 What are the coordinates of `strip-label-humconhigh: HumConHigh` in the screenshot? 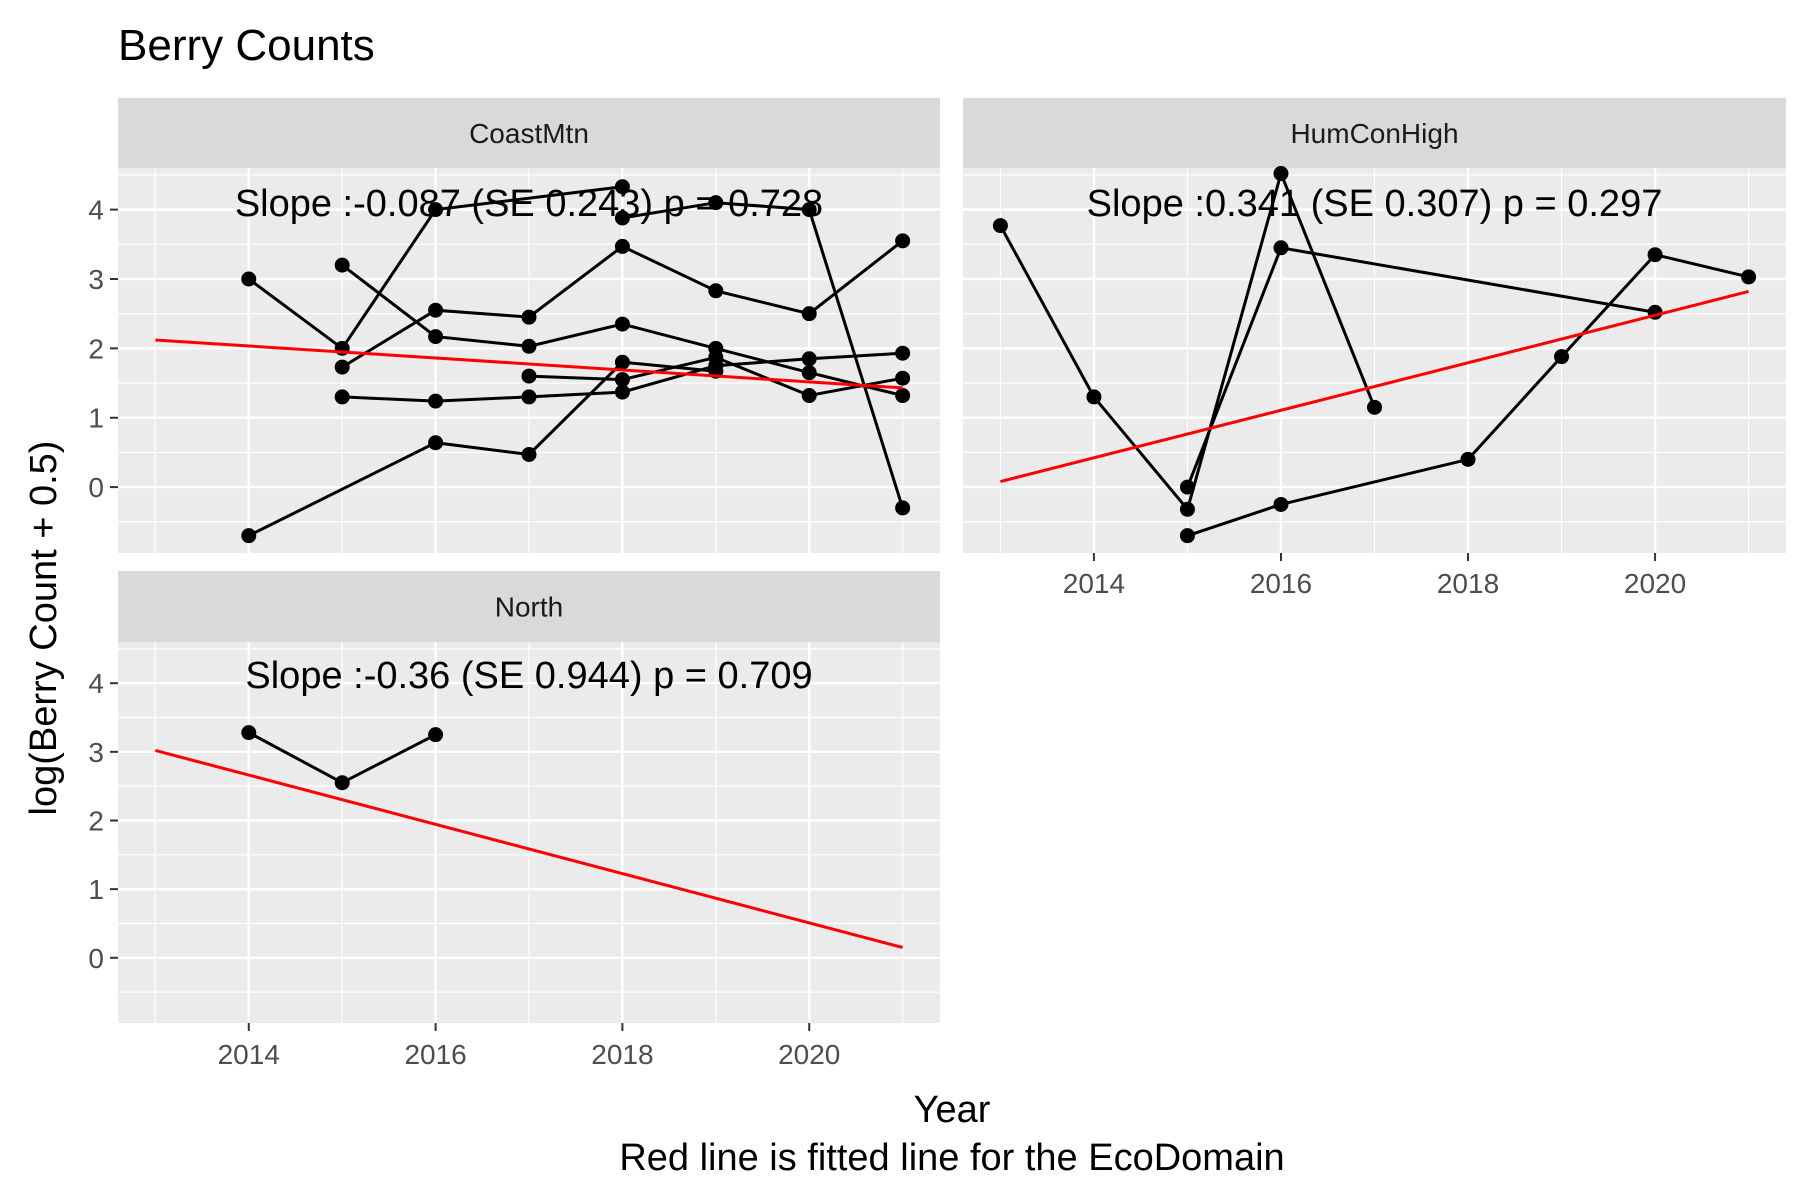 It's located at (1374, 133).